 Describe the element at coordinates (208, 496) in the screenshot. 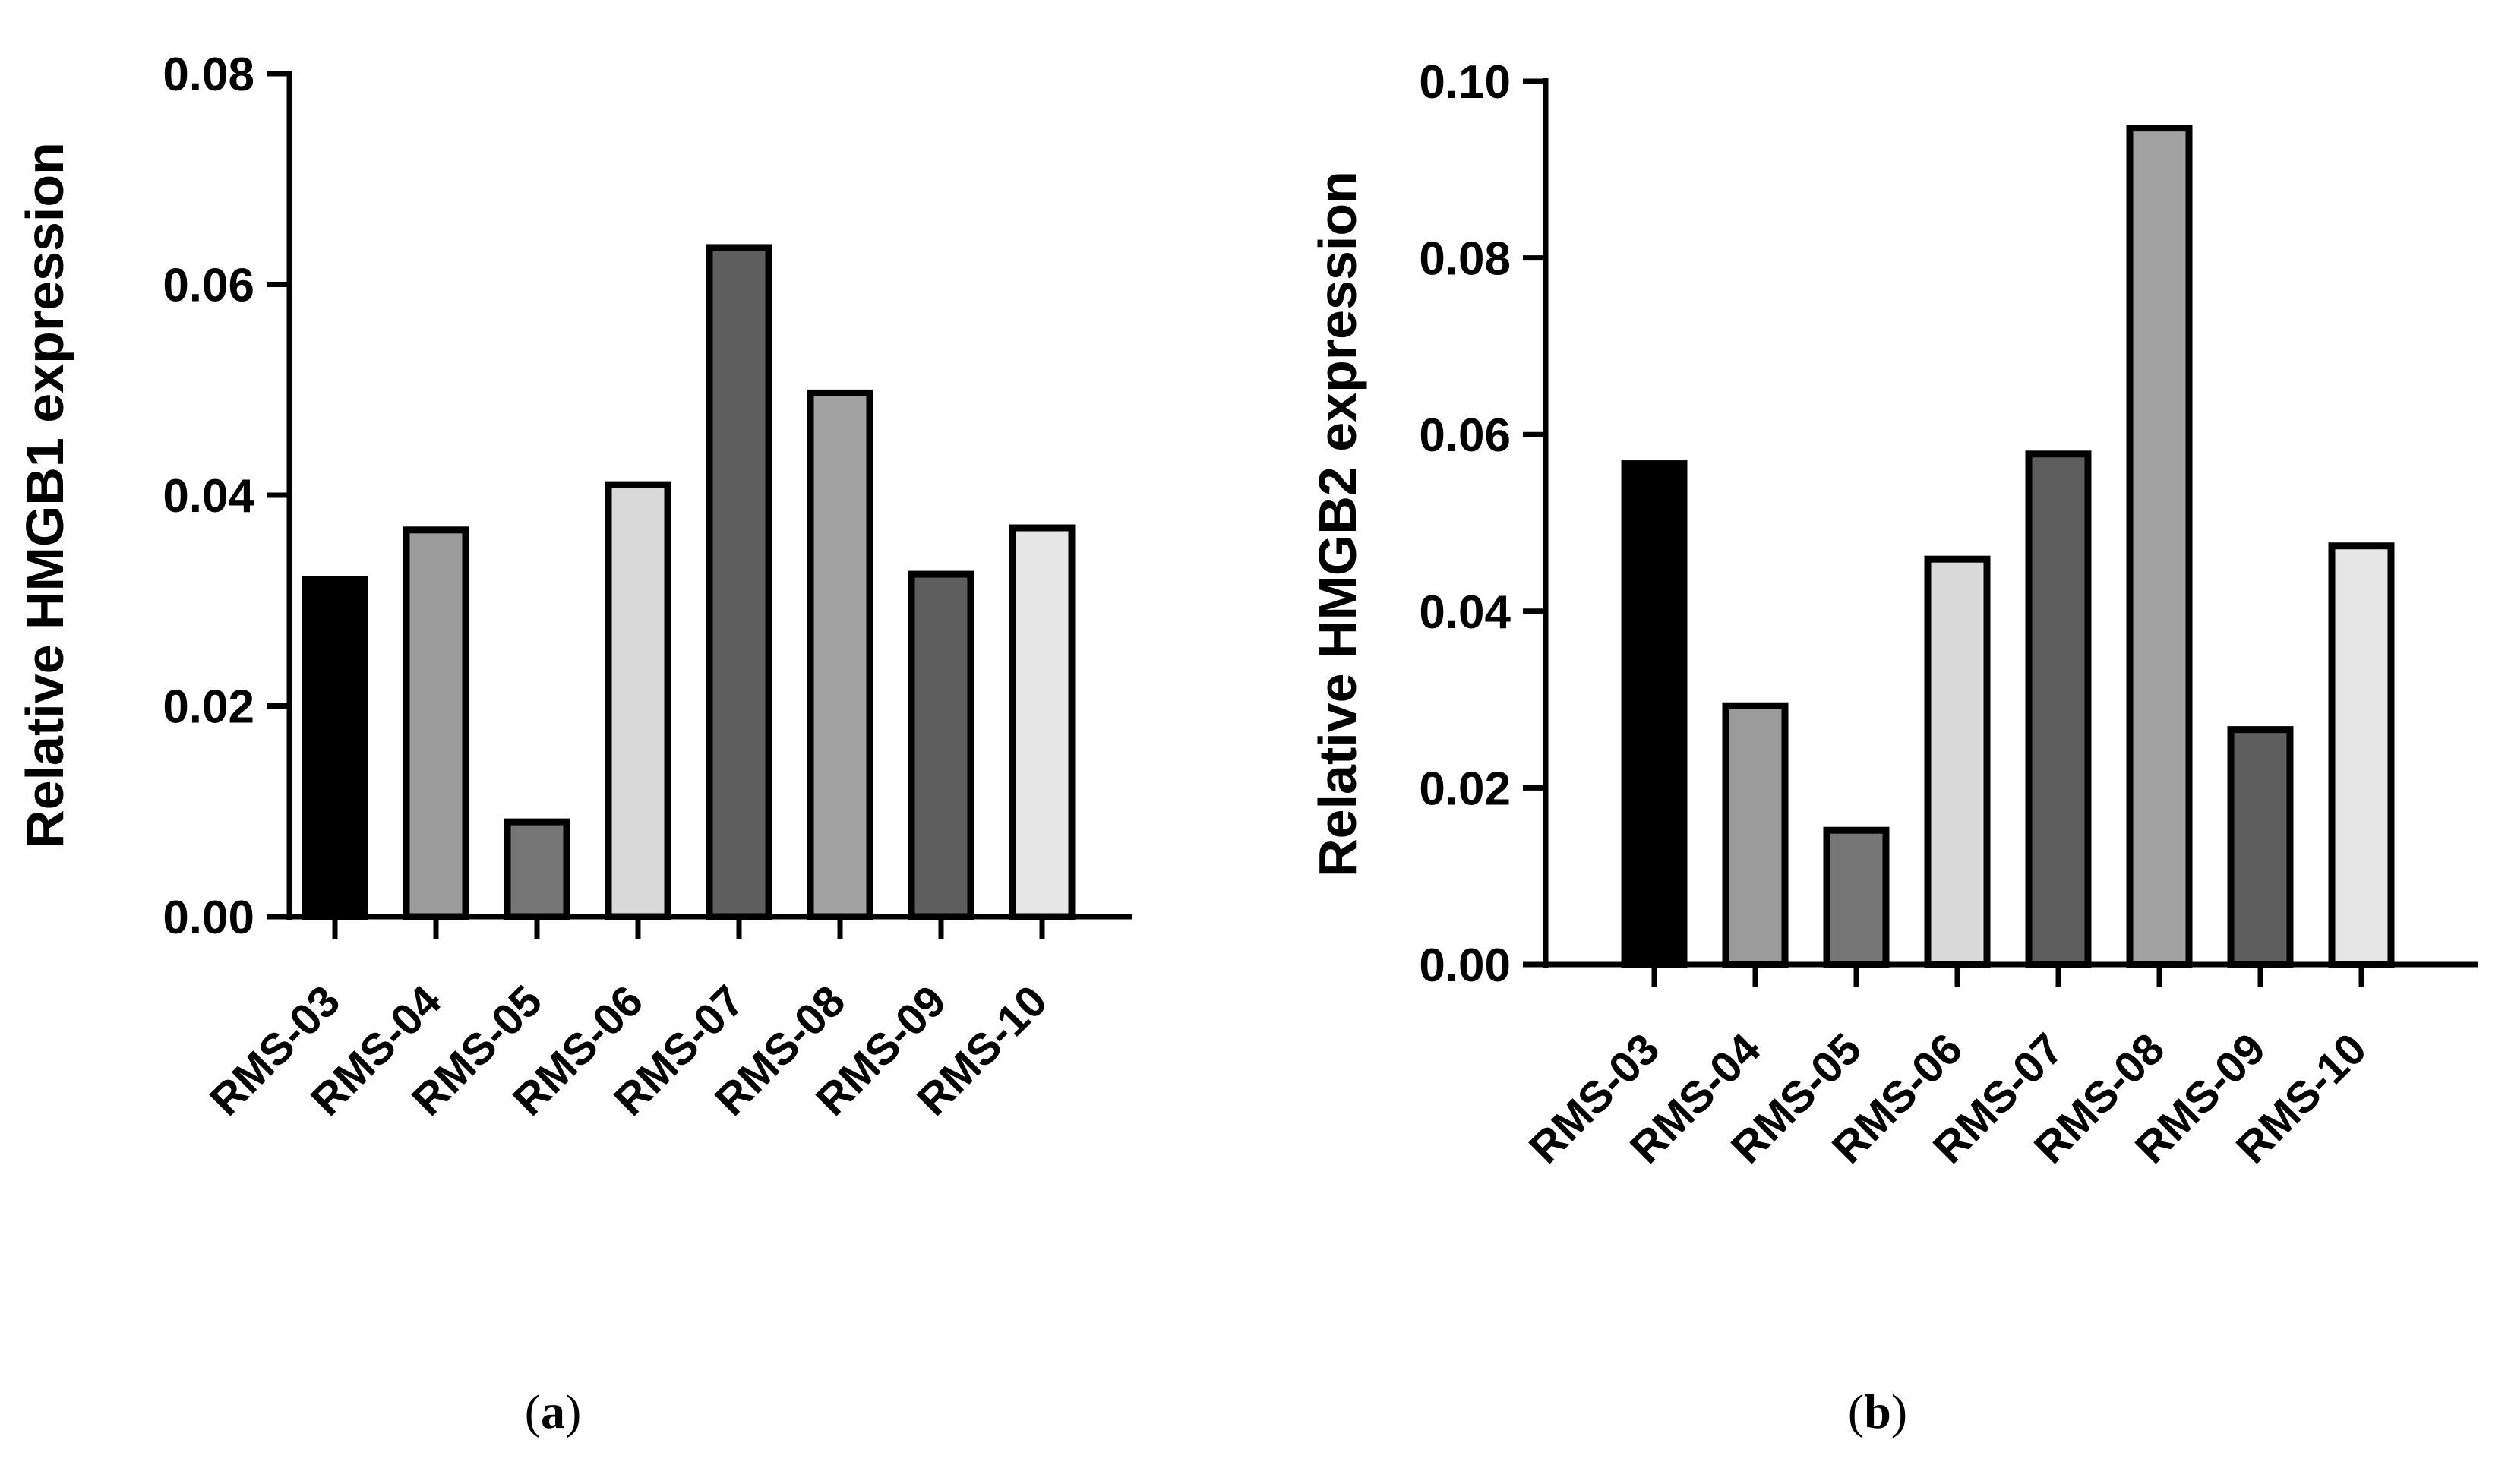

I see `panel-a-y-tick-label: 0.04` at that location.